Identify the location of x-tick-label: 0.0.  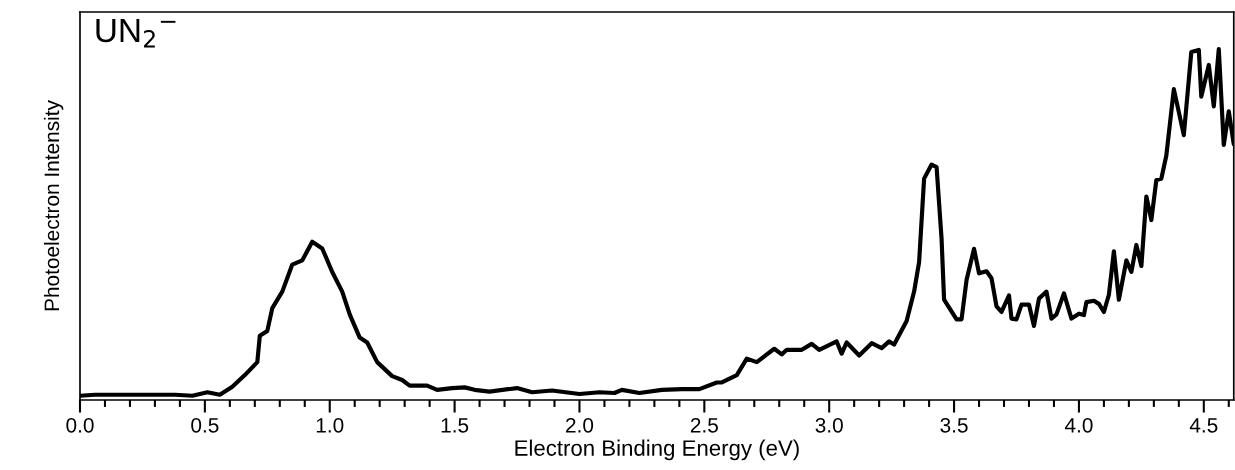
(80, 425).